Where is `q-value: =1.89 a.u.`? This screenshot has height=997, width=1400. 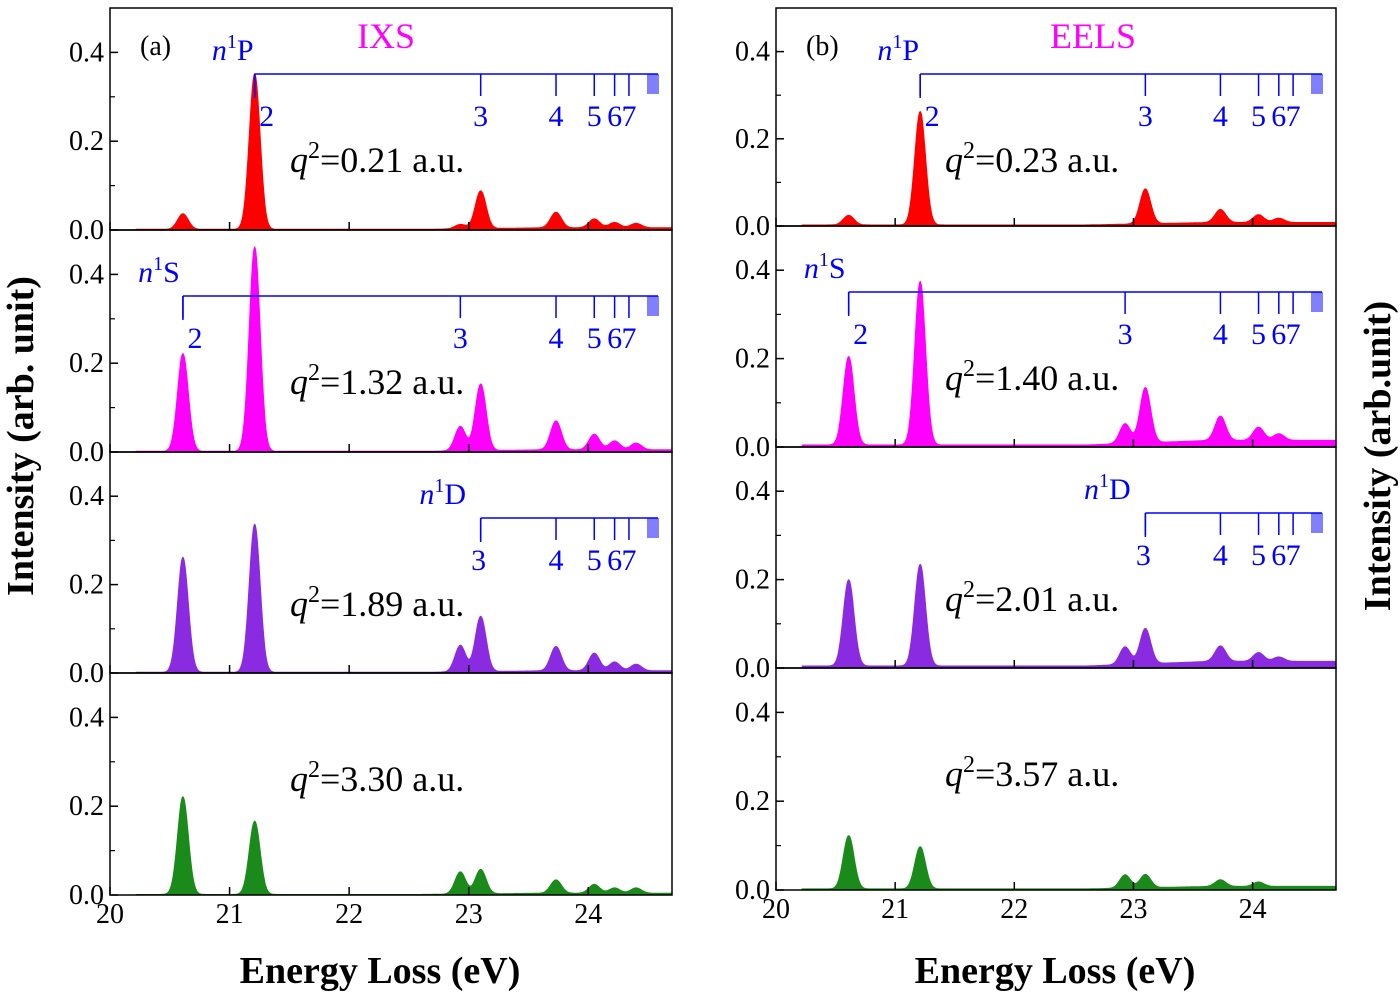 q-value: =1.89 a.u. is located at coordinates (392, 604).